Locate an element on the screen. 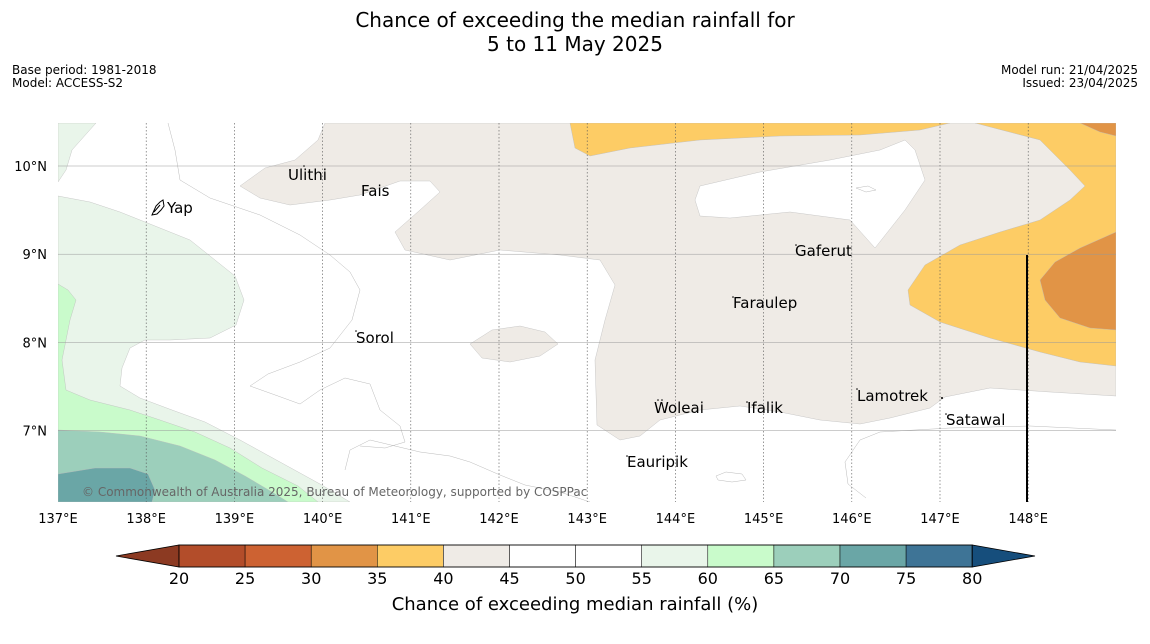  colorbar-tick-labels: 20 25 30 35 40 45 50 55 60 65 70 75 80 is located at coordinates (576, 578).